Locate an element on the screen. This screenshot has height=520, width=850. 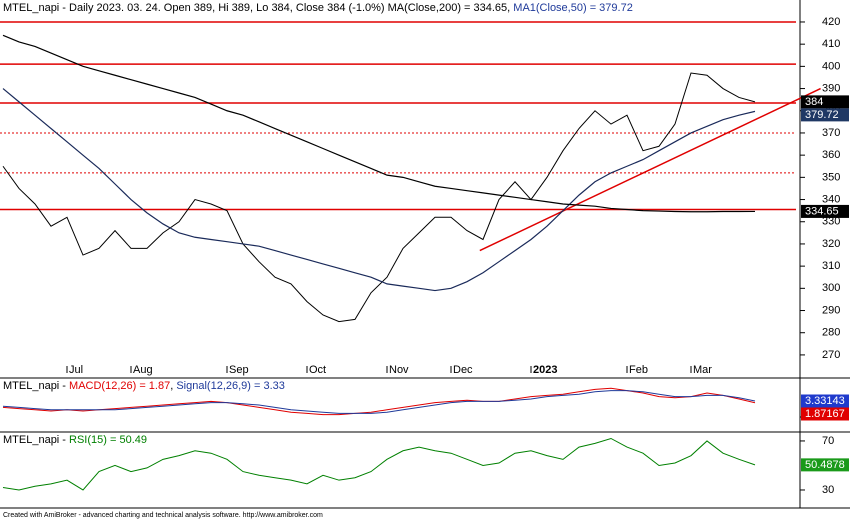
y-tick-label: 70 is located at coordinates (828, 441).